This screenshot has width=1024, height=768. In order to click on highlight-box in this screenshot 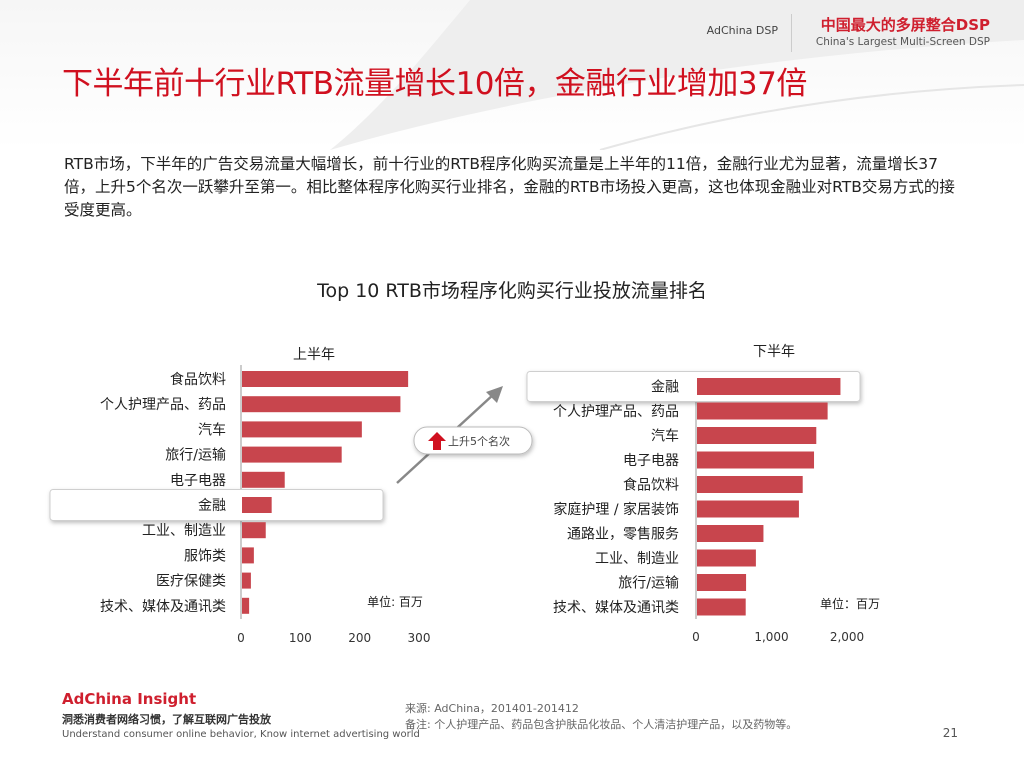, I will do `click(216, 505)`.